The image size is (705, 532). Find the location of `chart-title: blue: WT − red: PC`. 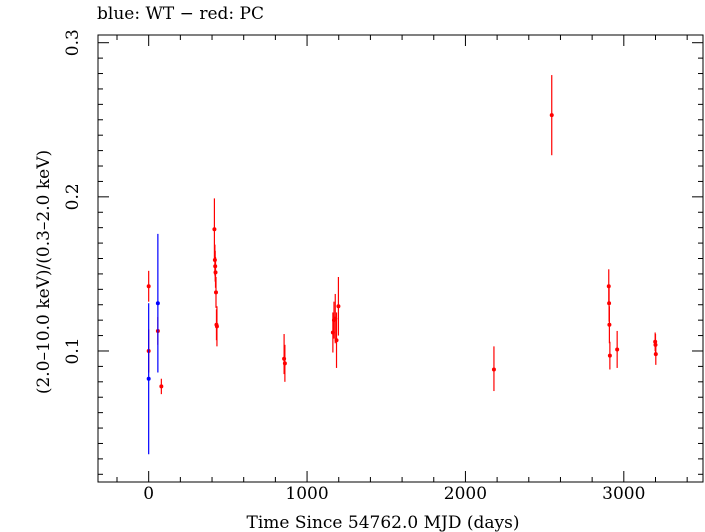

chart-title: blue: WT − red: PC is located at coordinates (180, 14).